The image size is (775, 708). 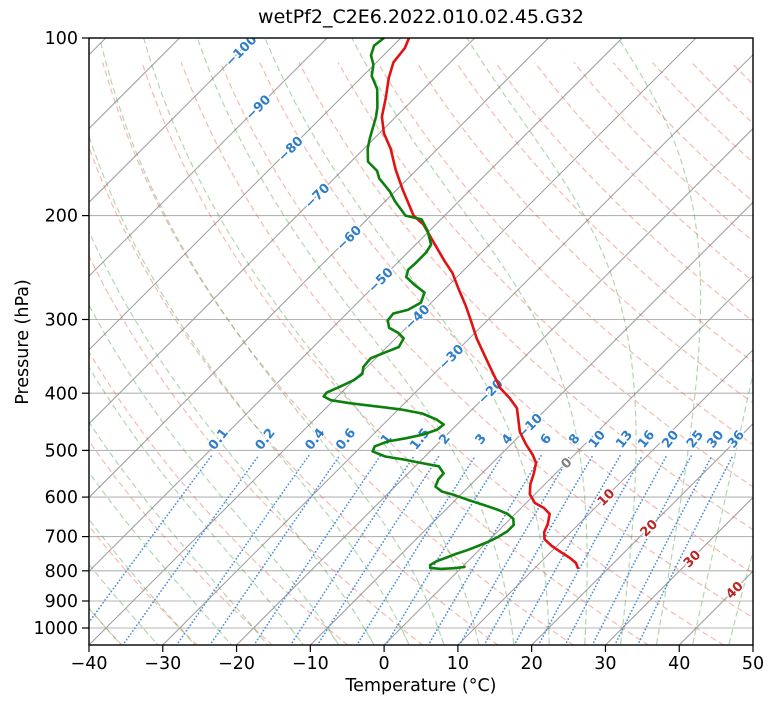 I want to click on y-tick-label: 400, so click(x=61, y=394).